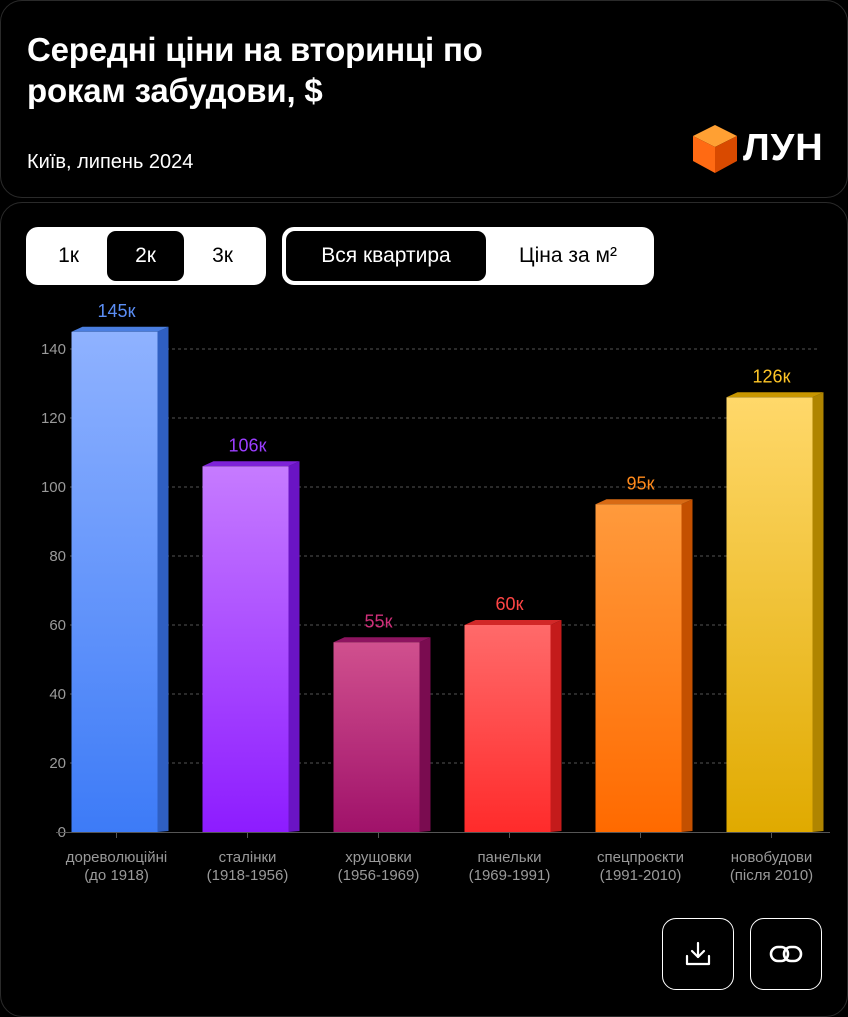 Image resolution: width=848 pixels, height=1017 pixels. Describe the element at coordinates (53, 349) in the screenshot. I see `y-tick-label: 140` at that location.